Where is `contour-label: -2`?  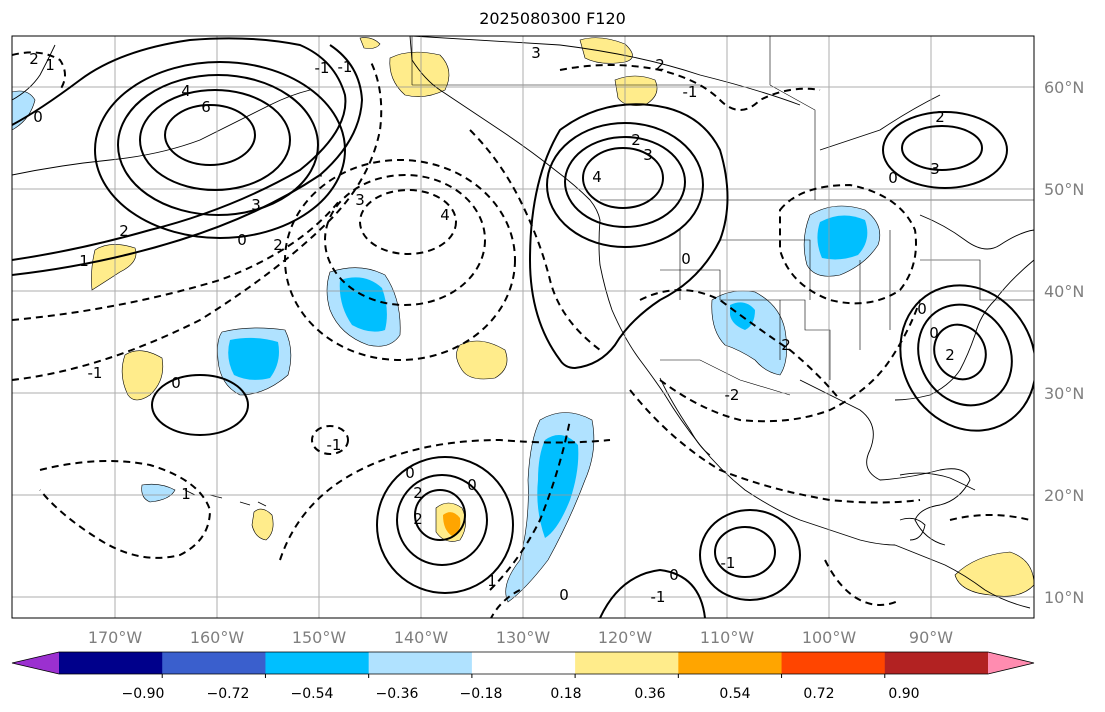 contour-label: -2 is located at coordinates (732, 395).